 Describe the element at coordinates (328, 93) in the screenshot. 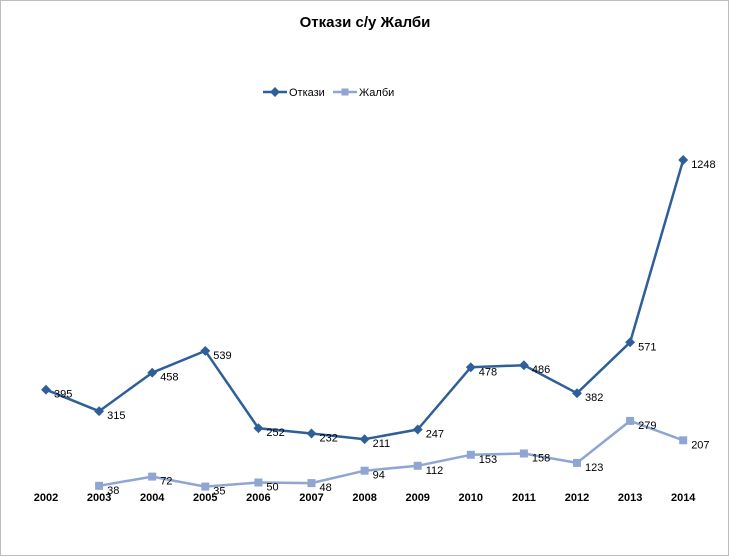

I see `legend: Откази Жалби` at that location.